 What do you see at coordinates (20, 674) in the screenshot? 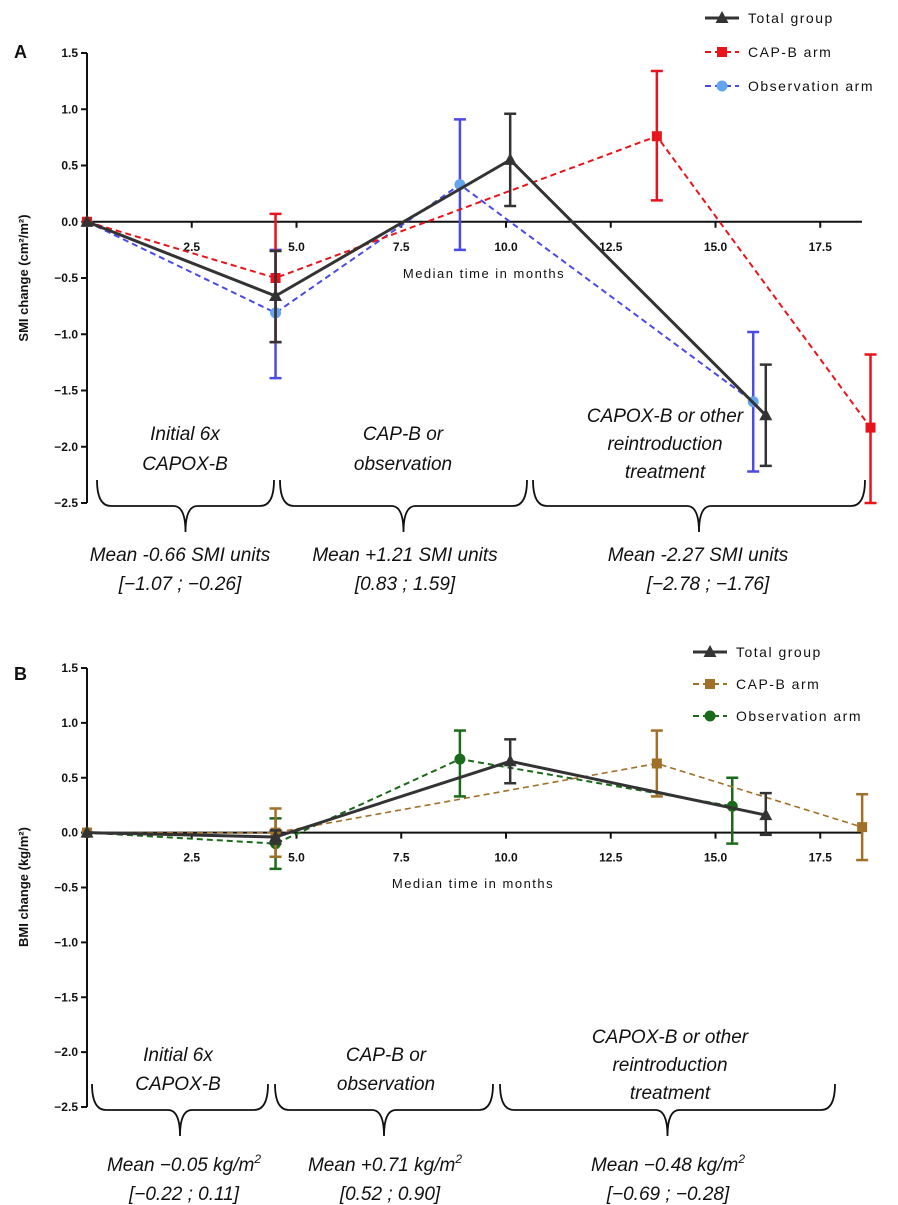
I see `panel-letter: B` at bounding box center [20, 674].